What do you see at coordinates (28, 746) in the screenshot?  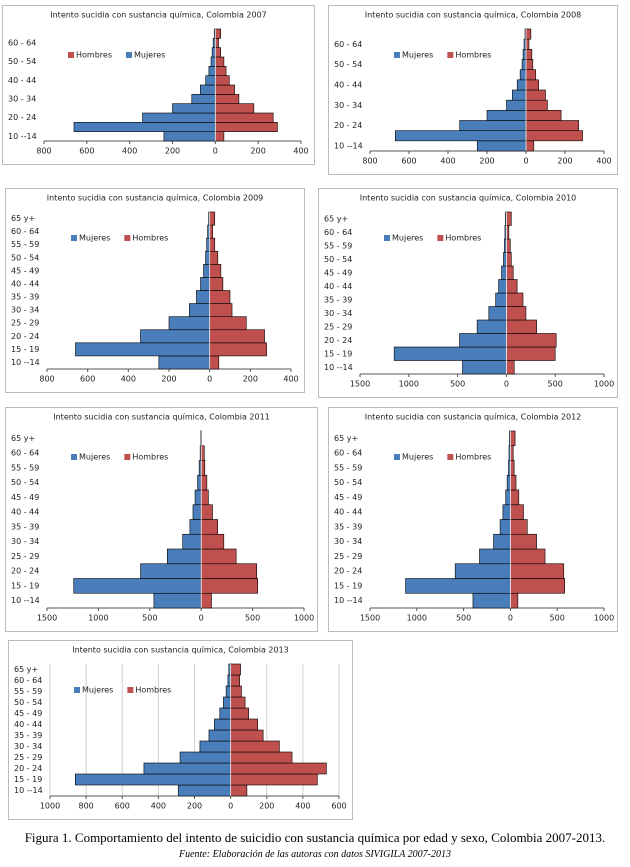 I see `y-tick-label: 30 - 34` at bounding box center [28, 746].